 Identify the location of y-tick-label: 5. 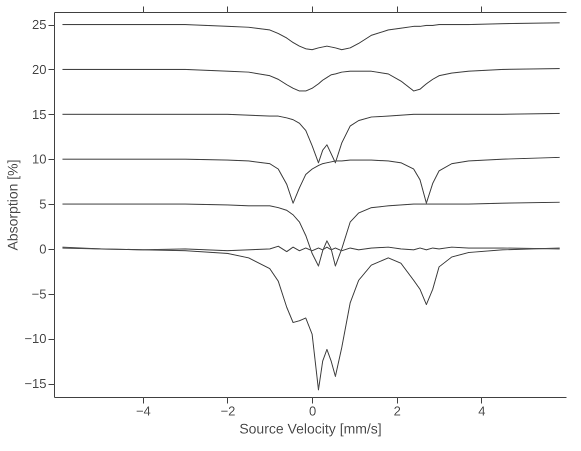
(42, 204).